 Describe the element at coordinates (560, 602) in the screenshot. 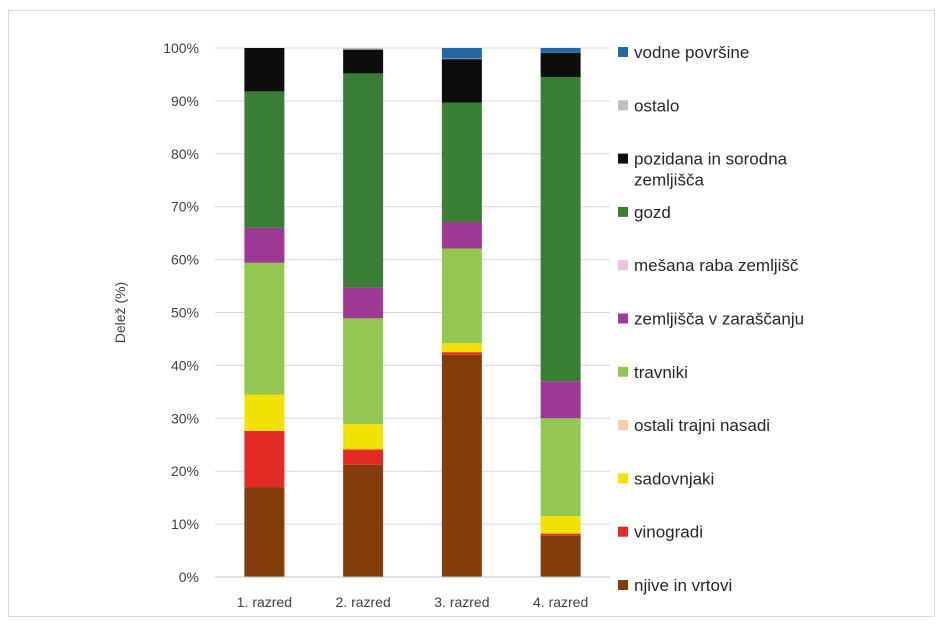

I see `x-tick-label: 4. razred` at that location.